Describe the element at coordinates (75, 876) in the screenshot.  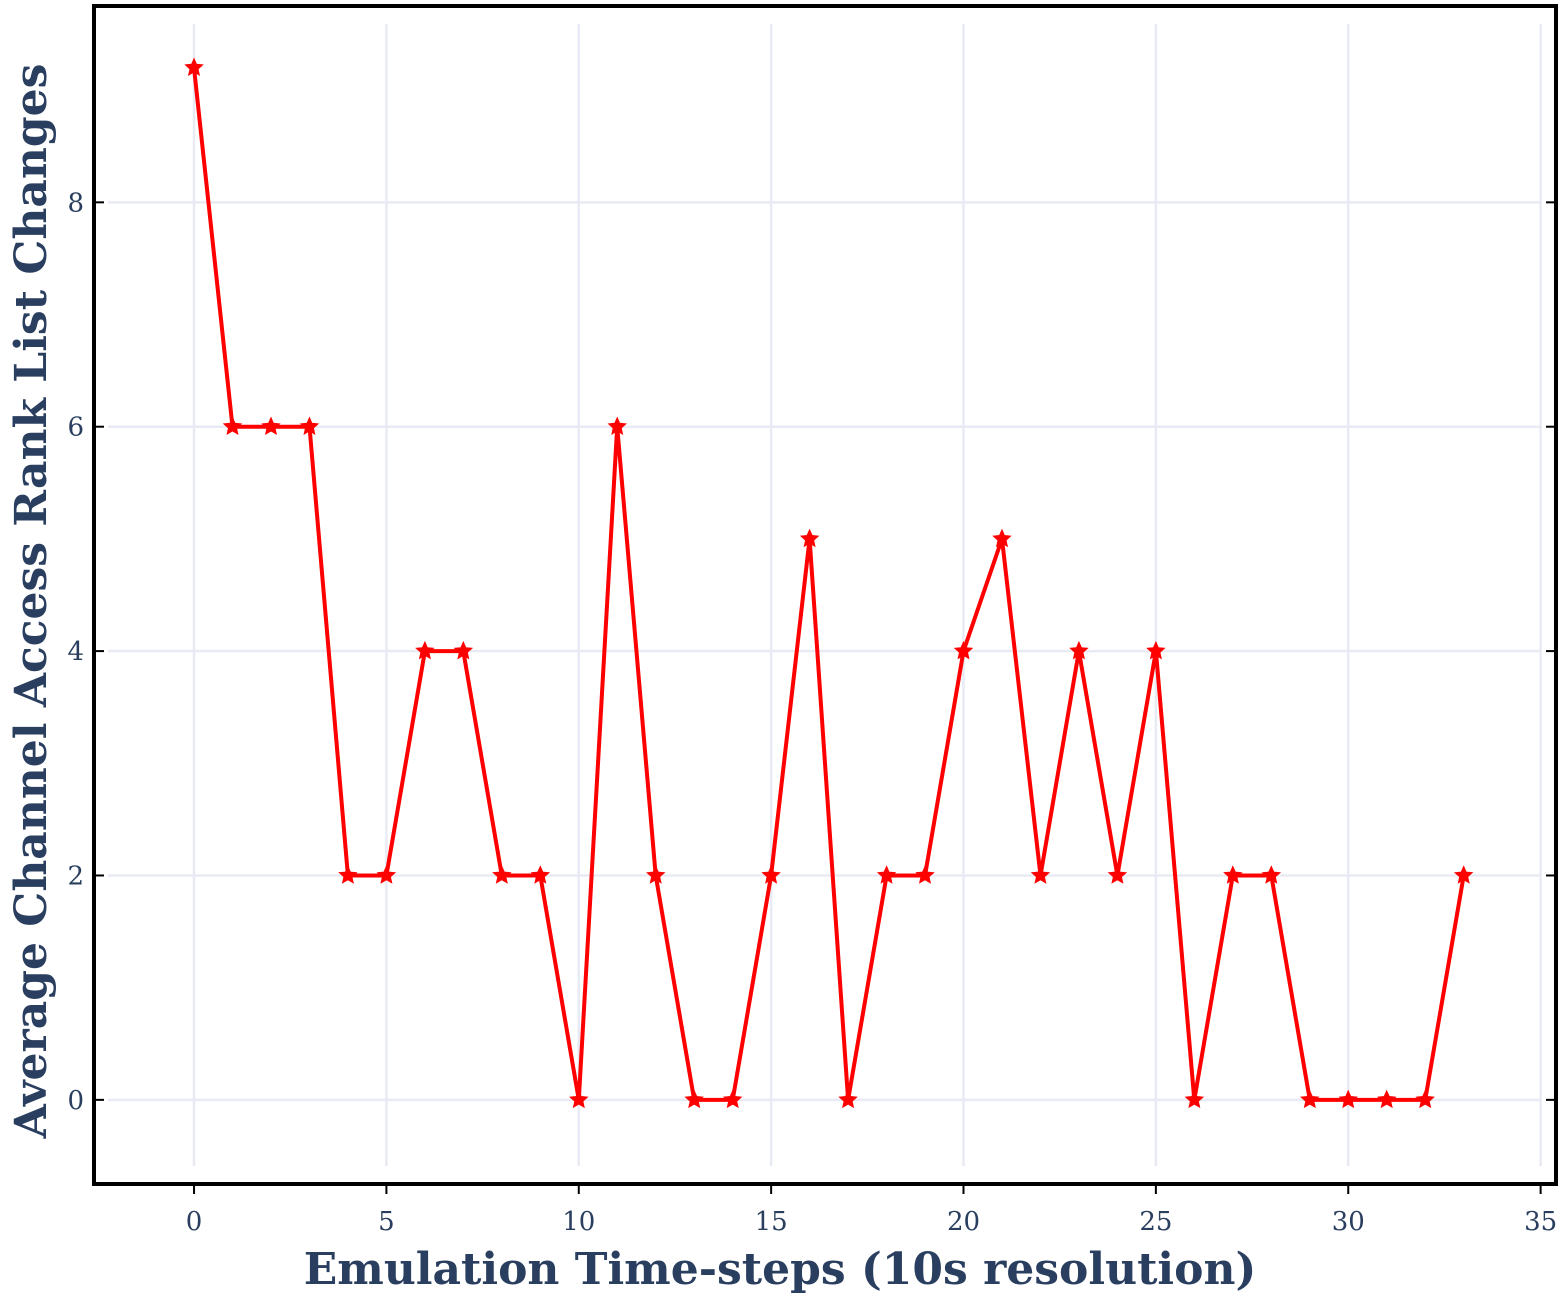
I see `y-tick-label: 2` at that location.